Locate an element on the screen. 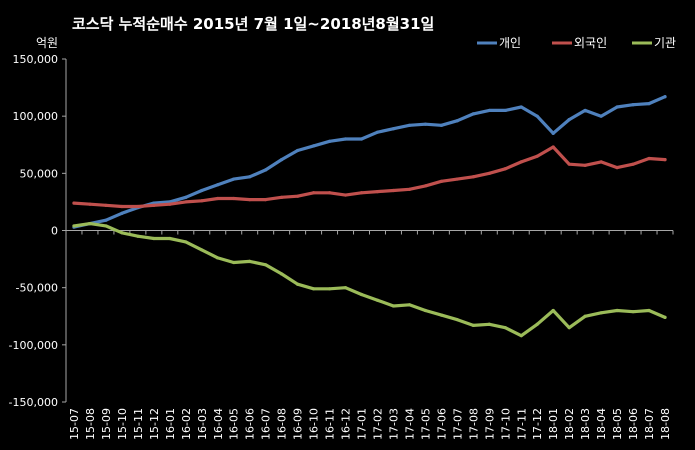 This screenshot has height=450, width=695. x-tick-label: 18-02 is located at coordinates (569, 424).